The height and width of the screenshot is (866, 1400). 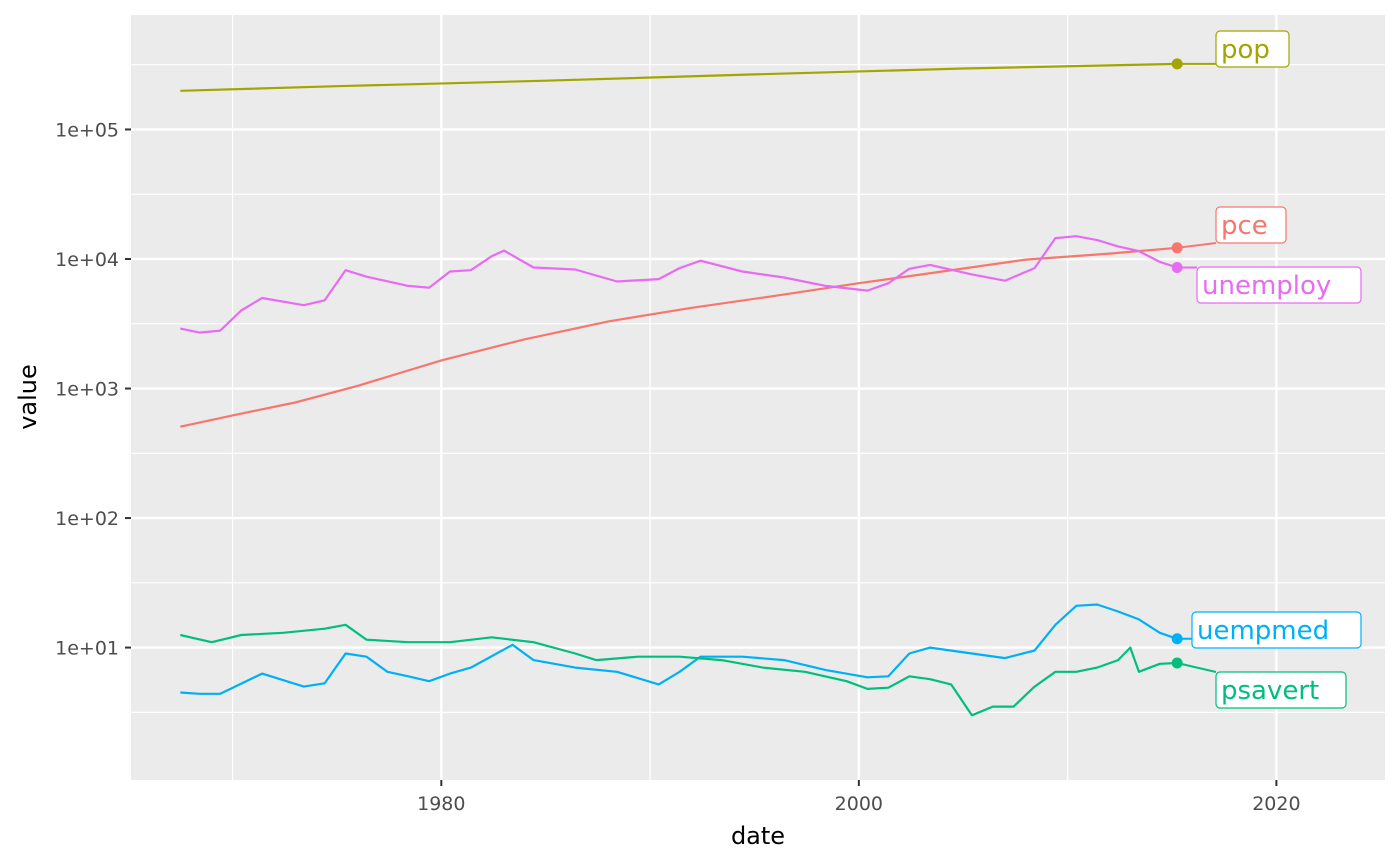 What do you see at coordinates (1276, 369) in the screenshot?
I see `series-labels: pop pce unemploy uempmed psavert` at bounding box center [1276, 369].